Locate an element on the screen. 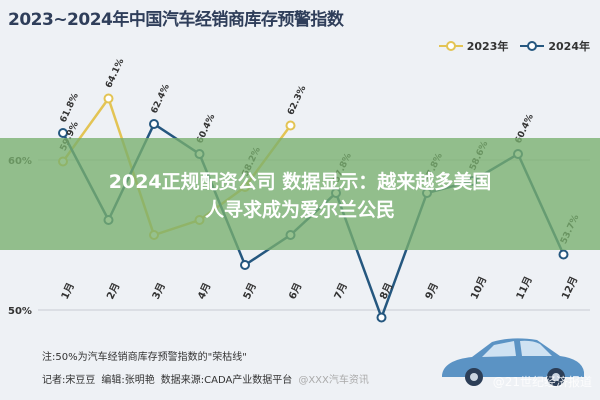  footnote: 注:50%为汽车经销商库存预警指数的"荣枯线" is located at coordinates (144, 357).